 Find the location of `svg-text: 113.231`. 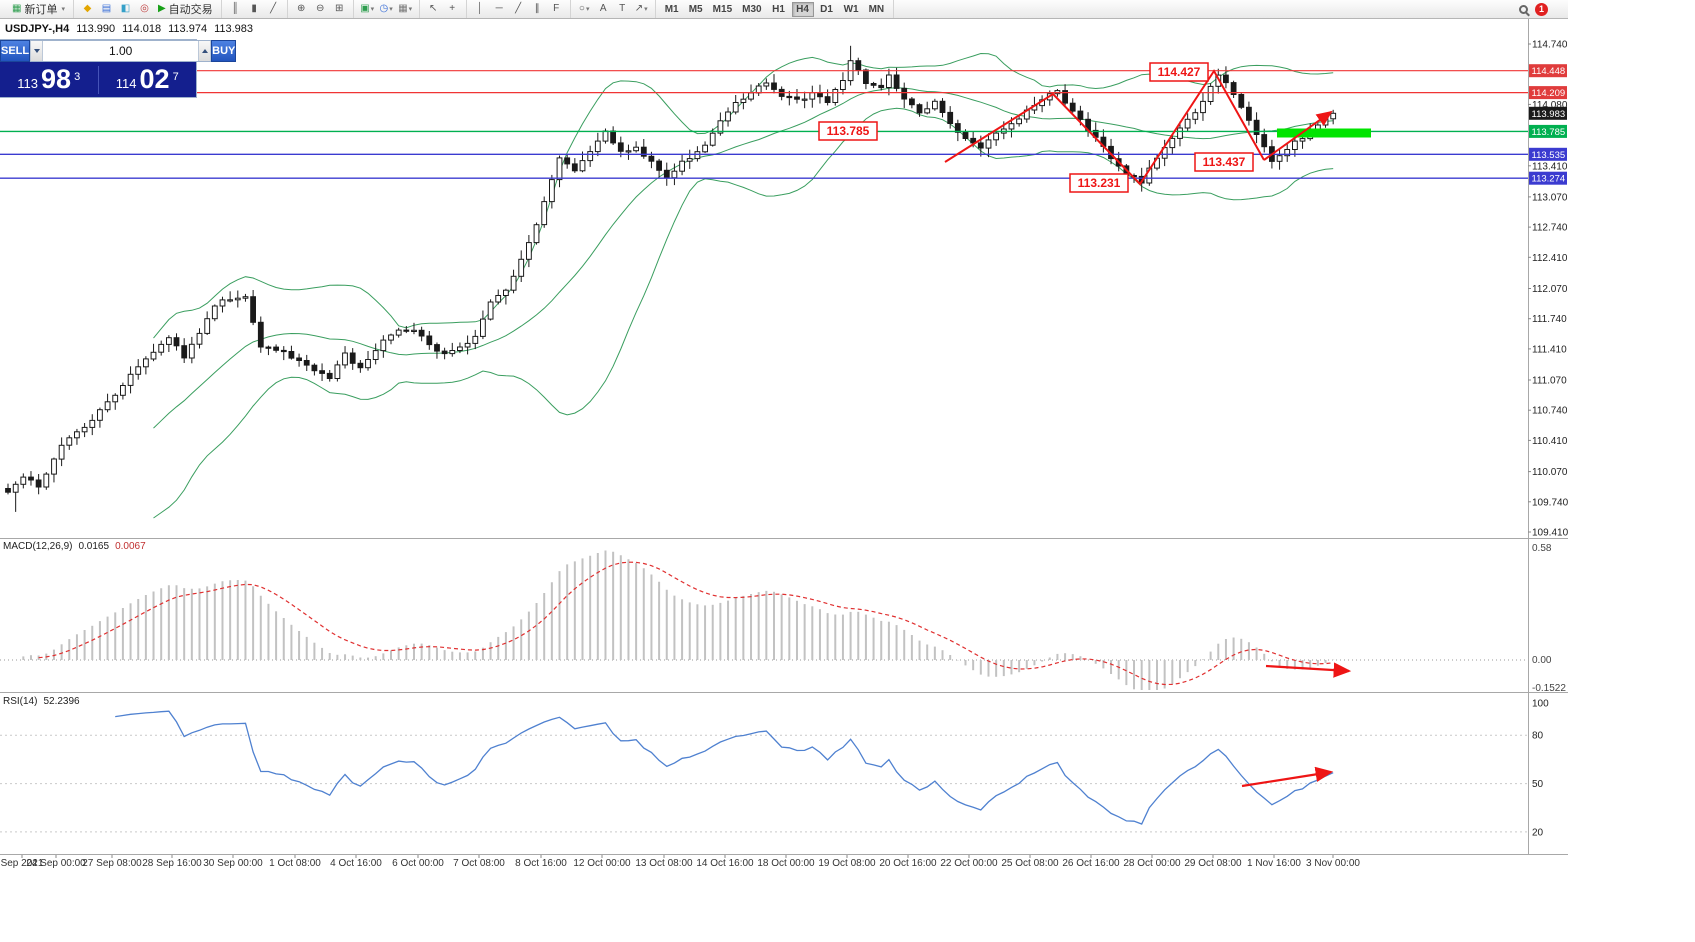

svg-text: 113.231 is located at coordinates (1099, 183).